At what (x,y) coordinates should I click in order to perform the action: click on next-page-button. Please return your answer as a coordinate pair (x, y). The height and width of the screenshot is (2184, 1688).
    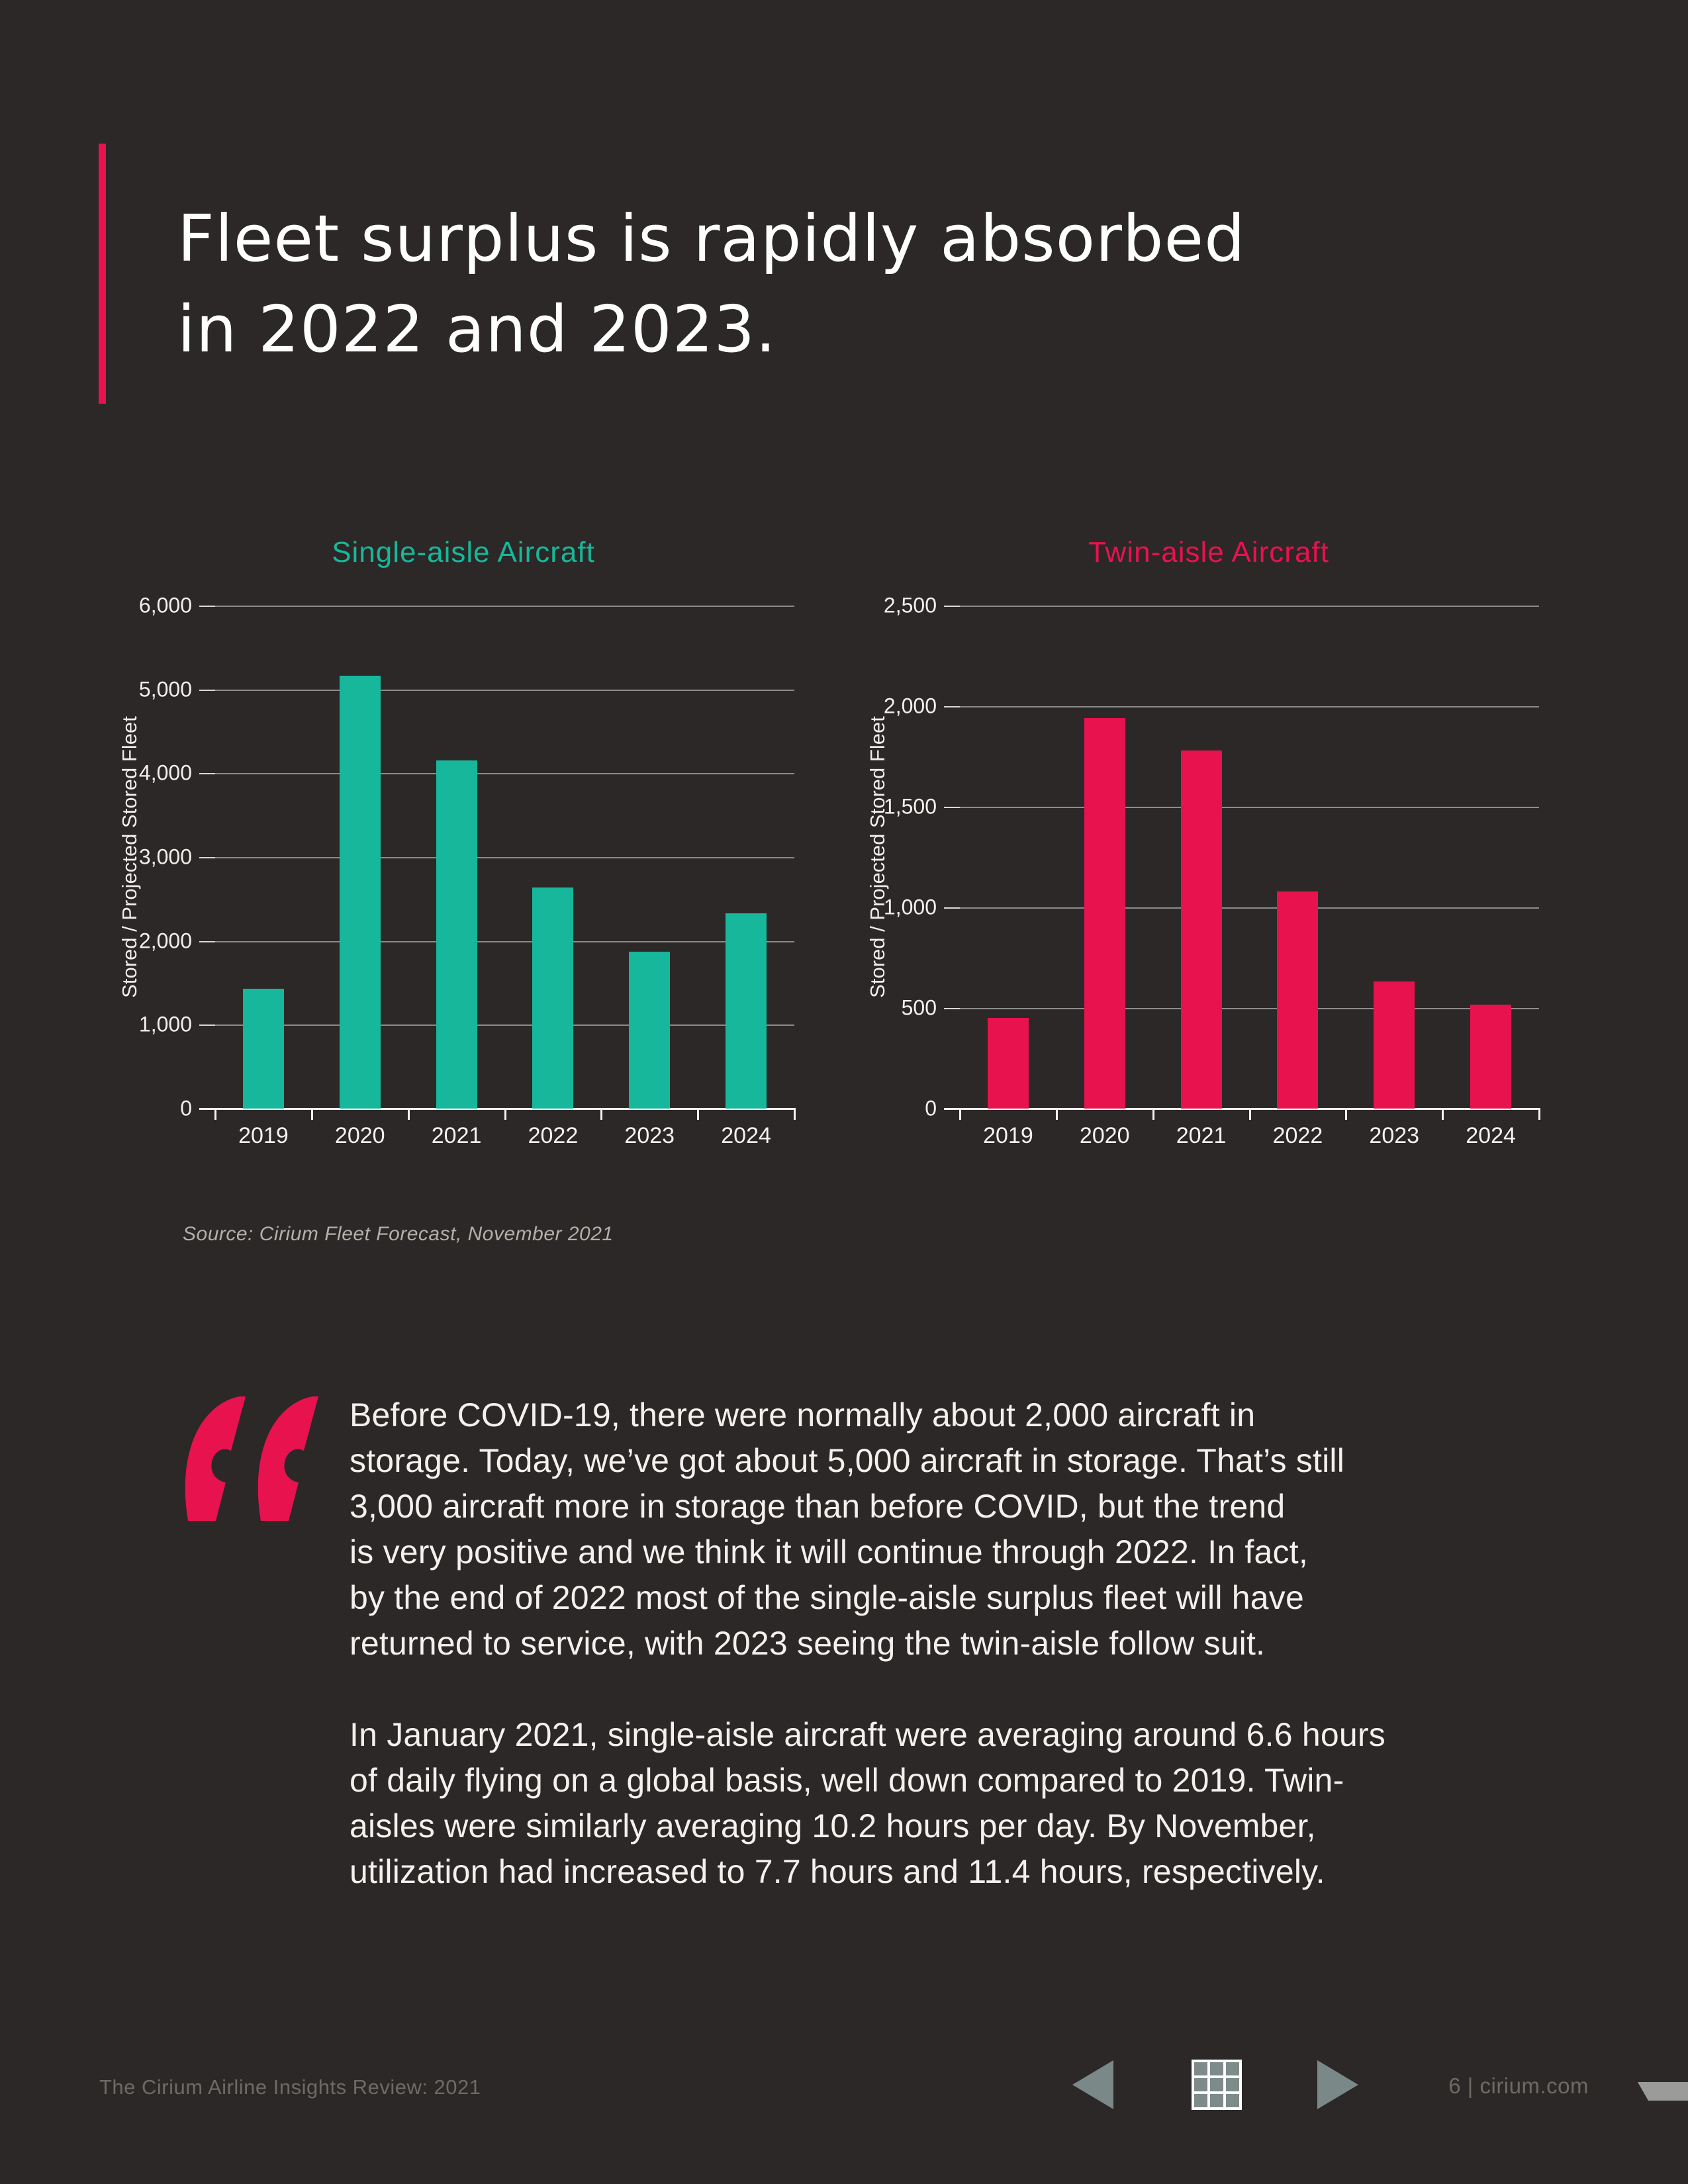
    Looking at the image, I should click on (1337, 2084).